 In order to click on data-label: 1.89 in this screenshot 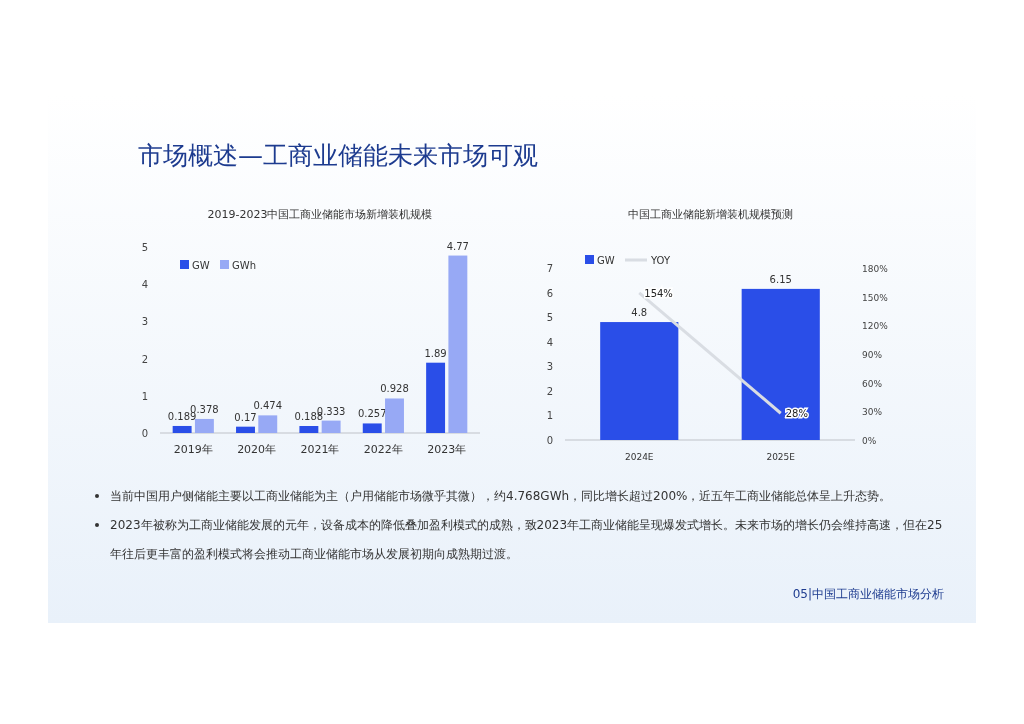, I will do `click(435, 353)`.